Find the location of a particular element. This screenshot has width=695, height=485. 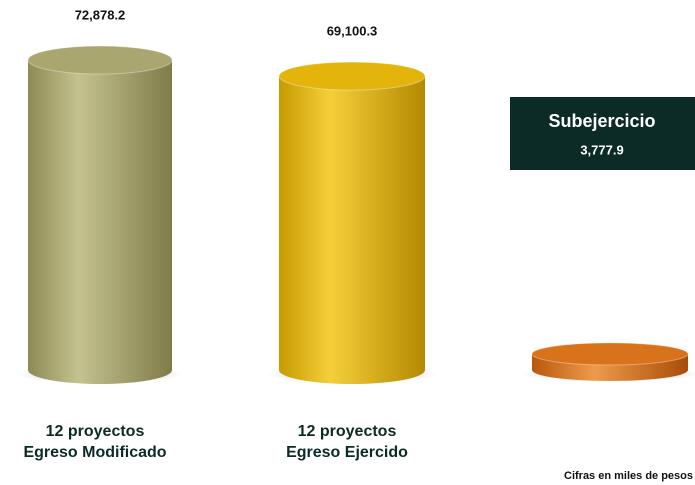

value-label: 72,878.2 is located at coordinates (100, 14).